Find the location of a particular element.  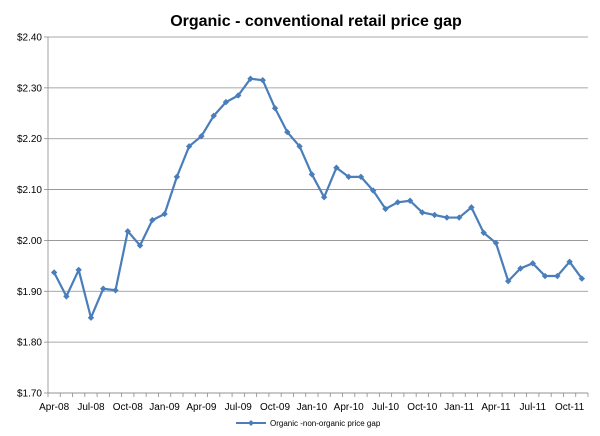

y-axis-ticks: $1.70 $1.80 $1.90 $2.00 $2.10 $2.20 $2.30 $2.40 is located at coordinates (32, 216).